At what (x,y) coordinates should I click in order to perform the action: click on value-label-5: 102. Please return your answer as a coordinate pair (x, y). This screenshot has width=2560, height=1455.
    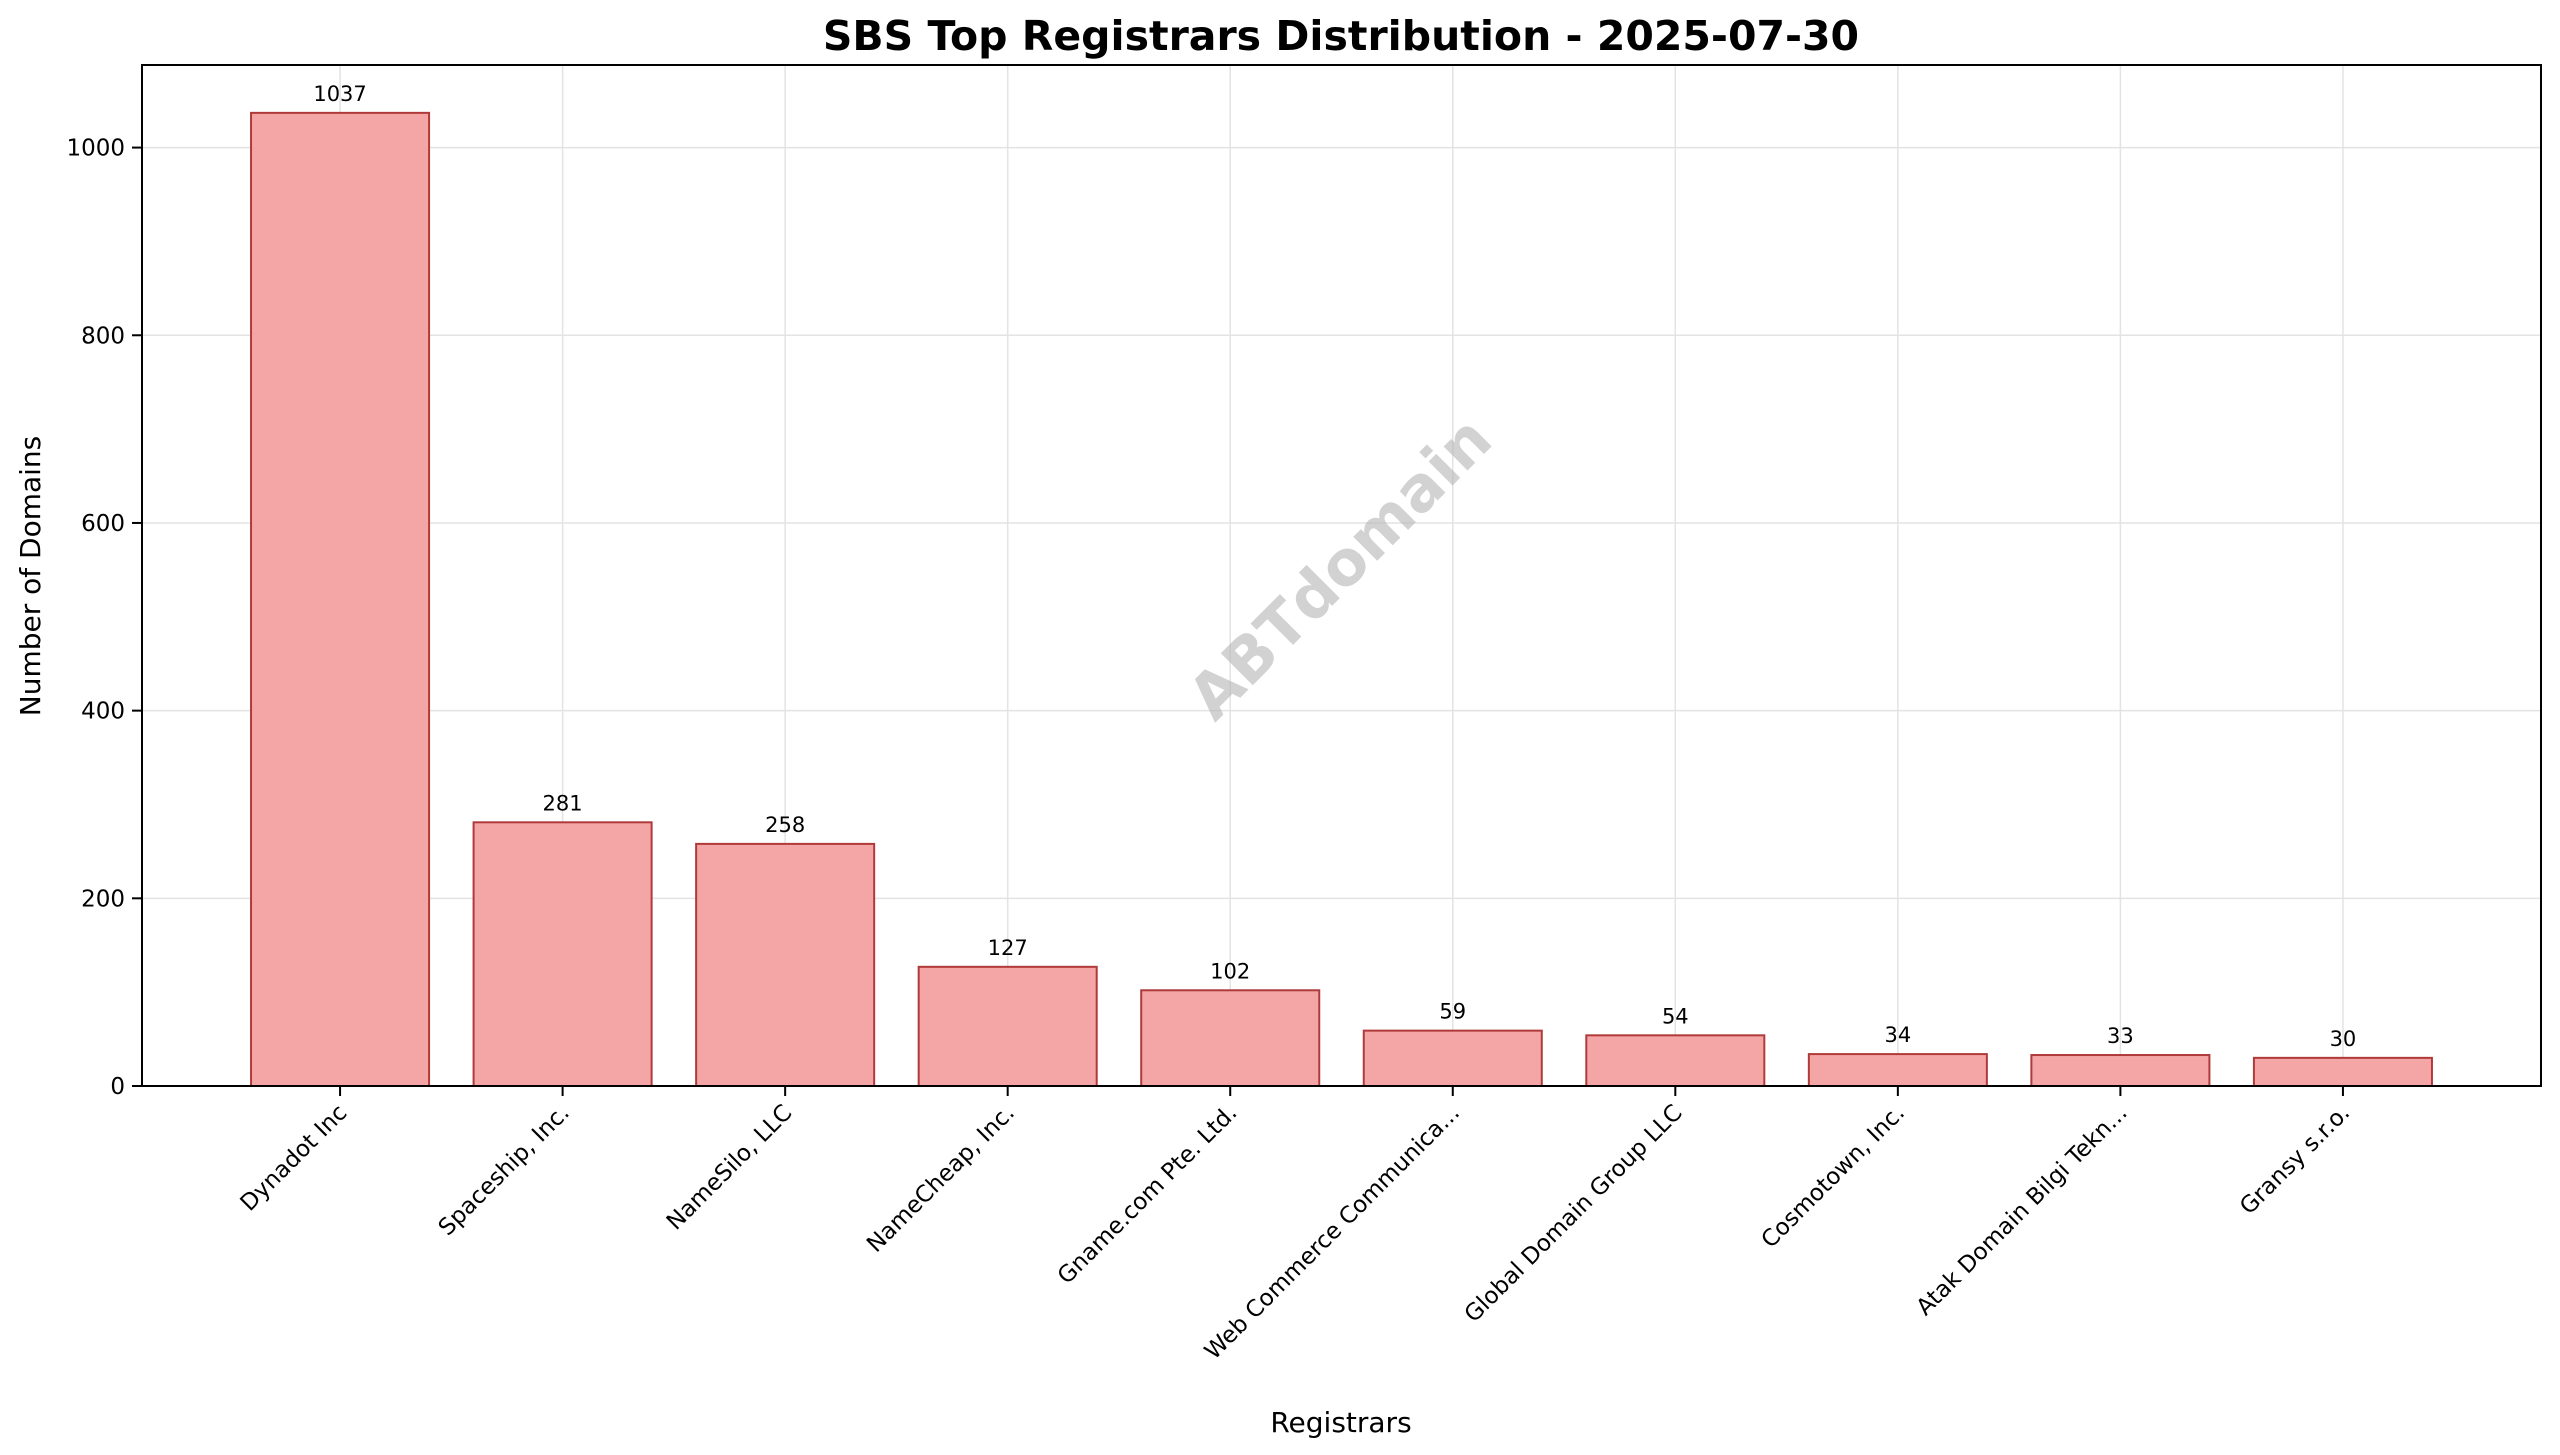
    Looking at the image, I should click on (1230, 971).